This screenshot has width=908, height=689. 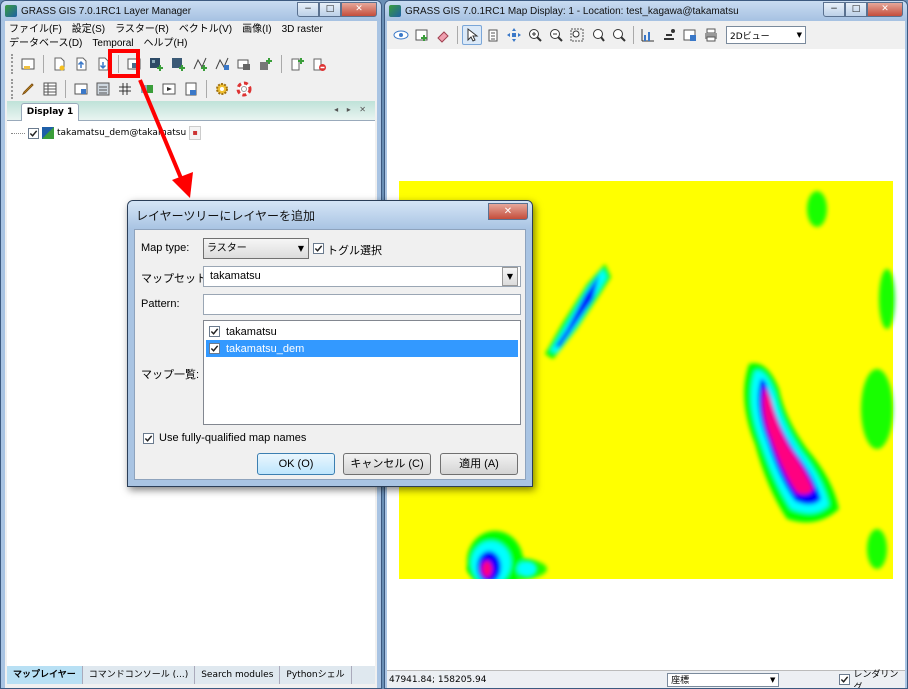 I want to click on fully-qualified-checkbox, so click(x=148, y=438).